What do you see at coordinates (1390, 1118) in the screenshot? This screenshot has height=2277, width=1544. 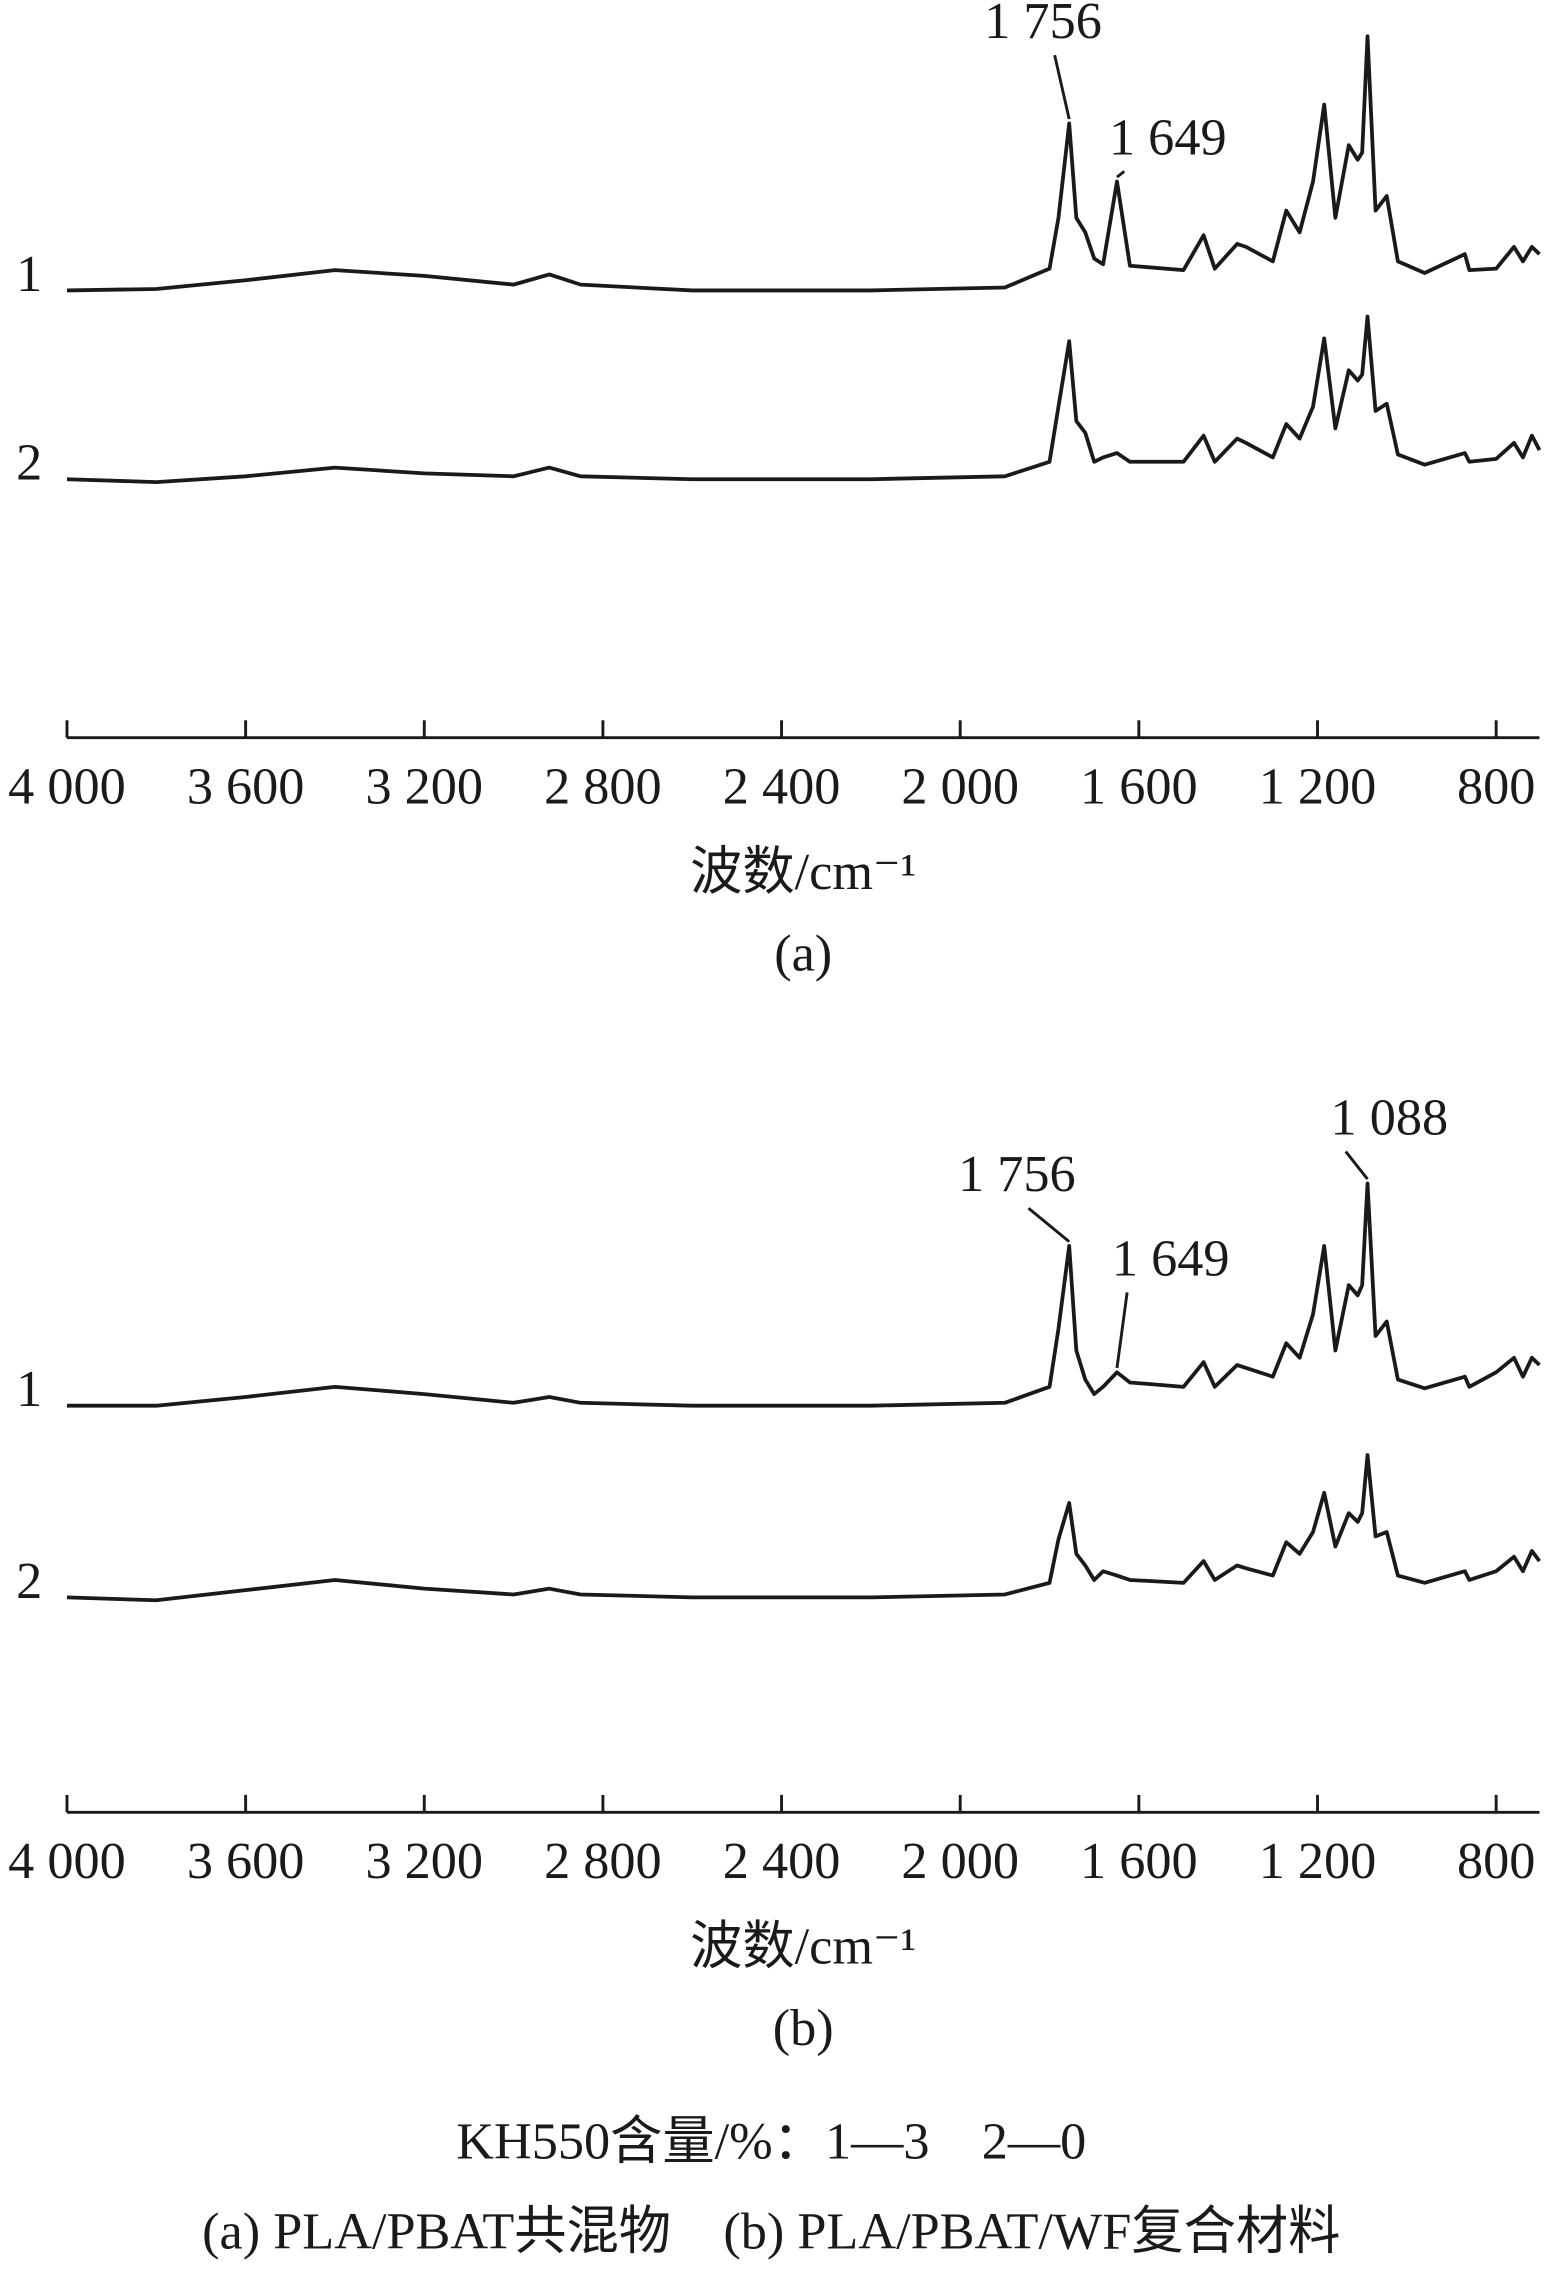 I see `peak-annotation: 1 088` at bounding box center [1390, 1118].